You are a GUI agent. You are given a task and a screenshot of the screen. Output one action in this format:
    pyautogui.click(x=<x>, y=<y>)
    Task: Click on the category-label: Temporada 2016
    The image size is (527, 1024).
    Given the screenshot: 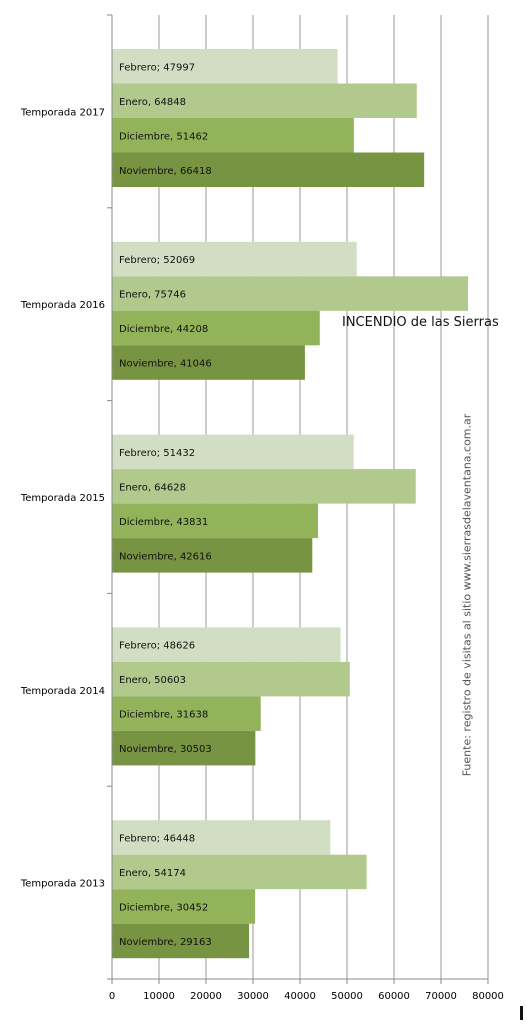 What is the action you would take?
    pyautogui.click(x=62, y=305)
    